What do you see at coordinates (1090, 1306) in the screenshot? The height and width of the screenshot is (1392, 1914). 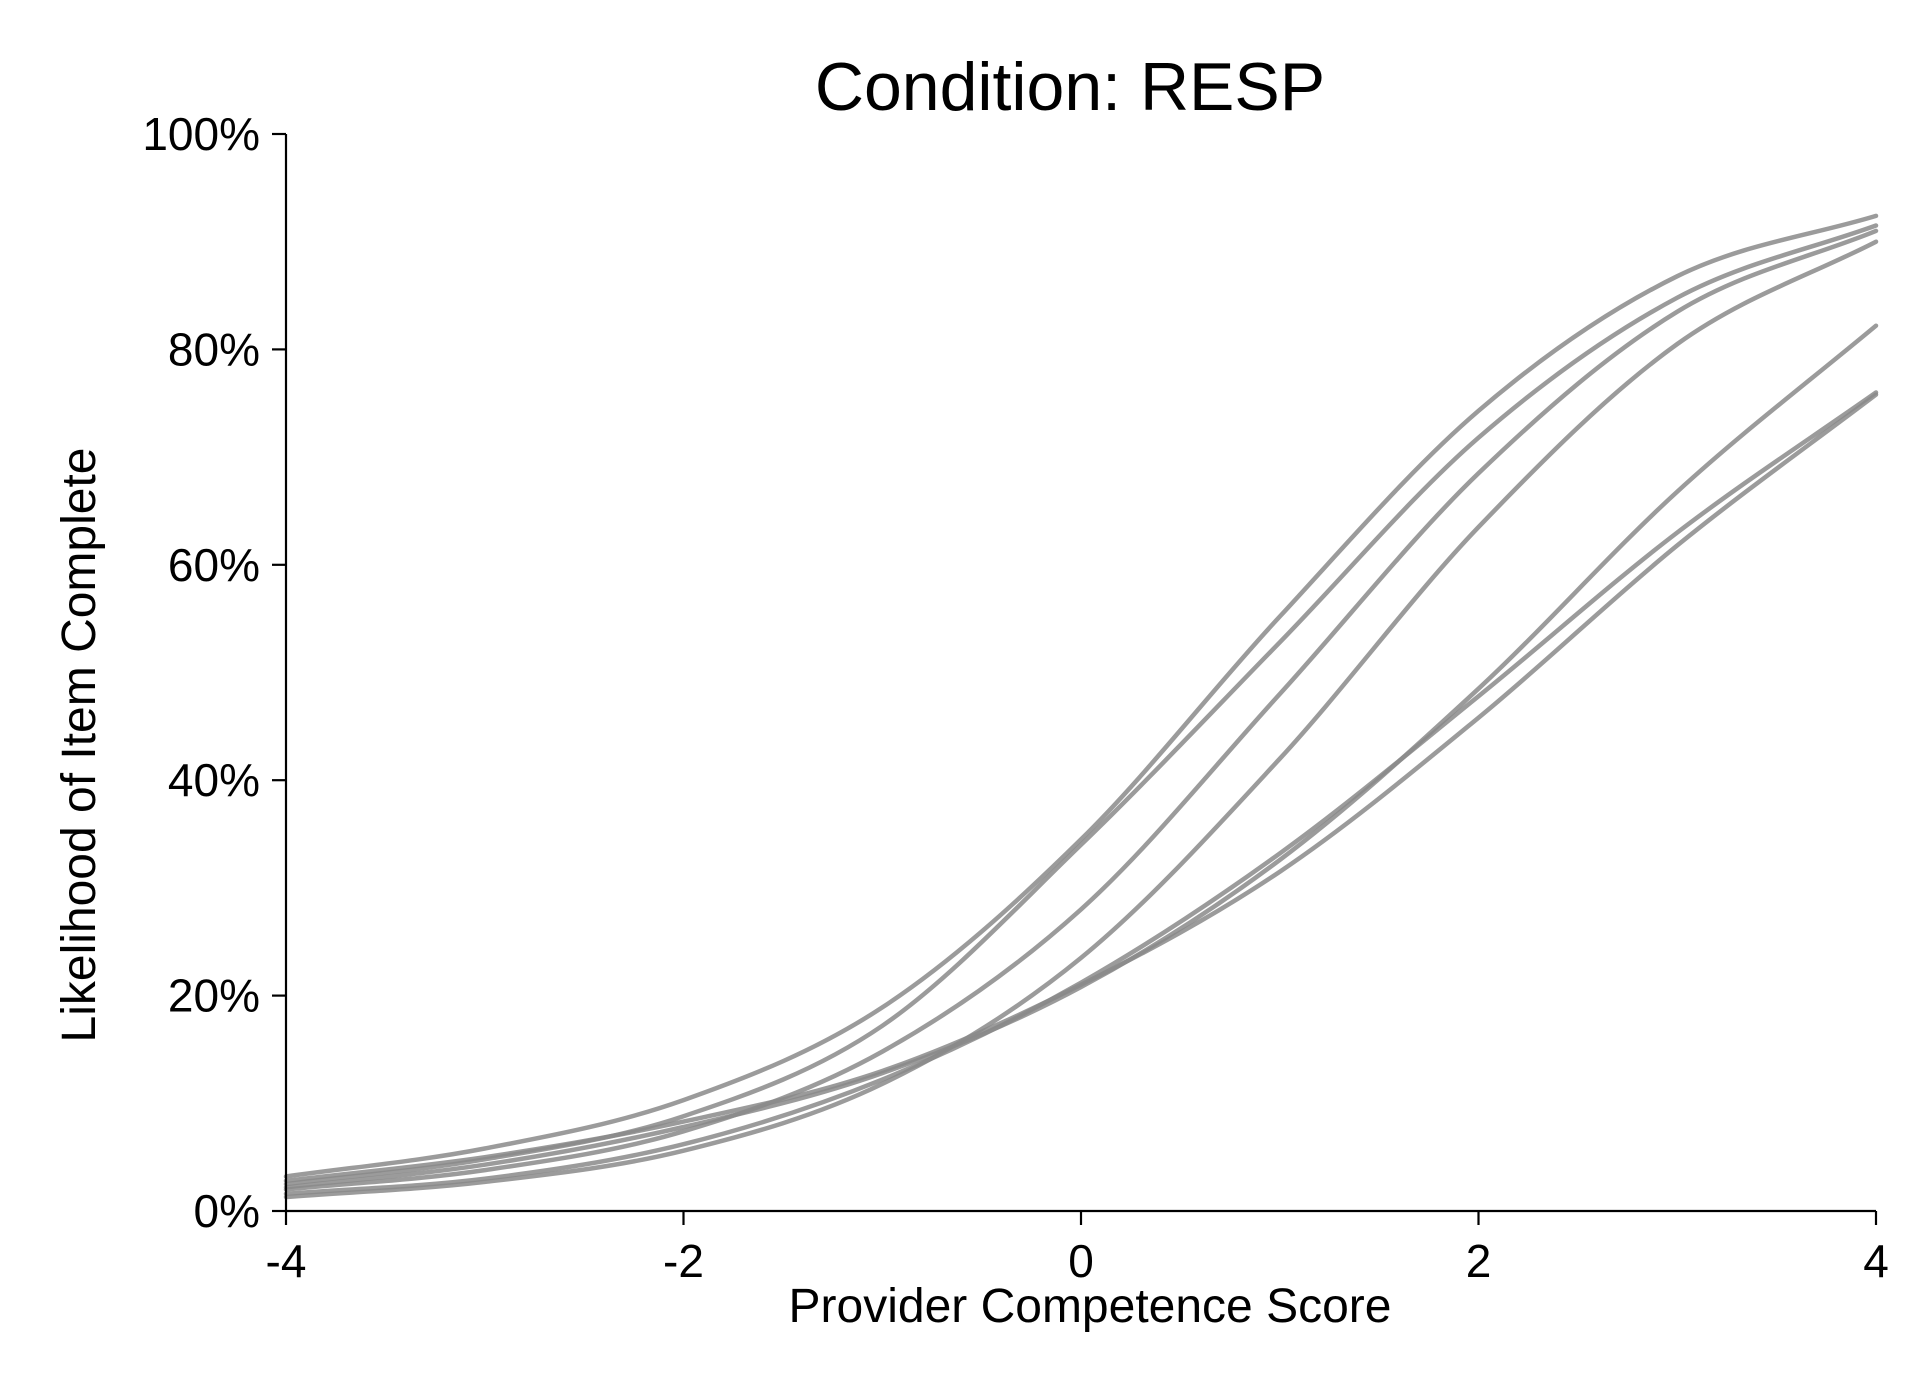 I see `x-axis-label: Provider Competence Score` at bounding box center [1090, 1306].